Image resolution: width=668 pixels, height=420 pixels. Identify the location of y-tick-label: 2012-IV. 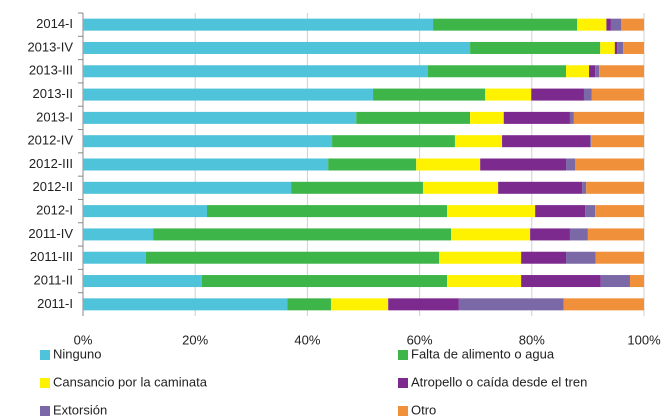
(50, 140).